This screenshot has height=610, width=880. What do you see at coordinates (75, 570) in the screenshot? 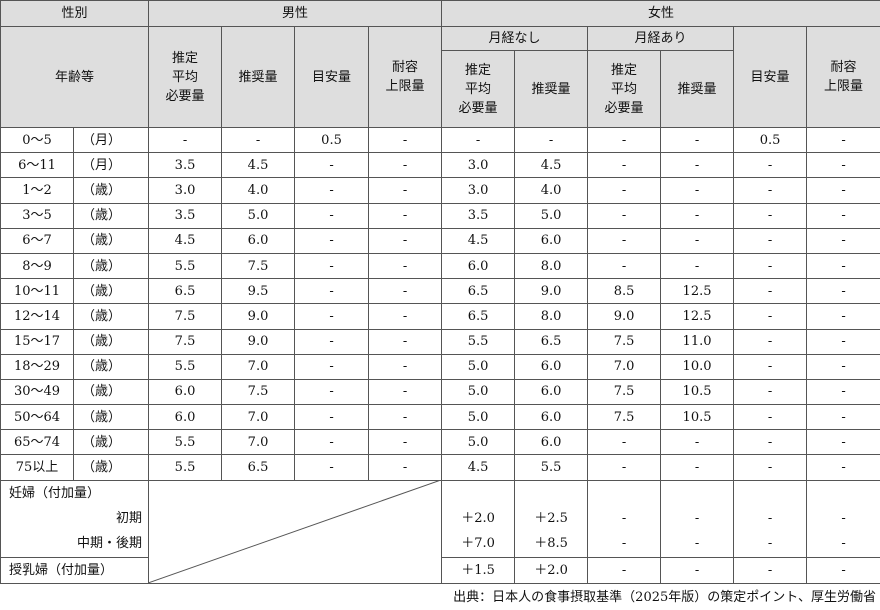
I see `lactating-label: 授乳婦（付加量）` at bounding box center [75, 570].